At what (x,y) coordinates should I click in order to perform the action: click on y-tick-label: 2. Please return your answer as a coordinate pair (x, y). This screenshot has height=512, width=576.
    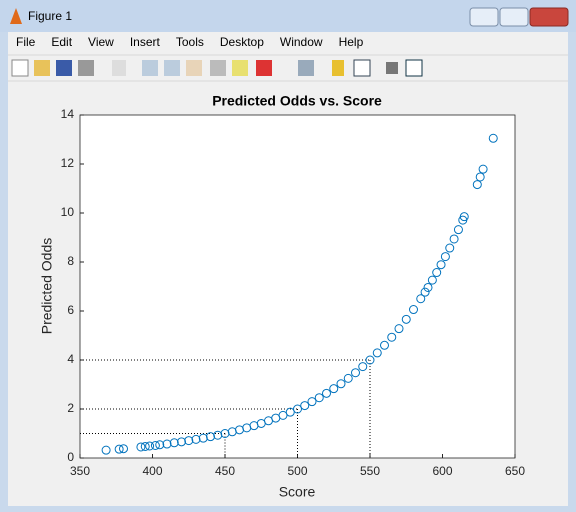
    Looking at the image, I should click on (70, 408).